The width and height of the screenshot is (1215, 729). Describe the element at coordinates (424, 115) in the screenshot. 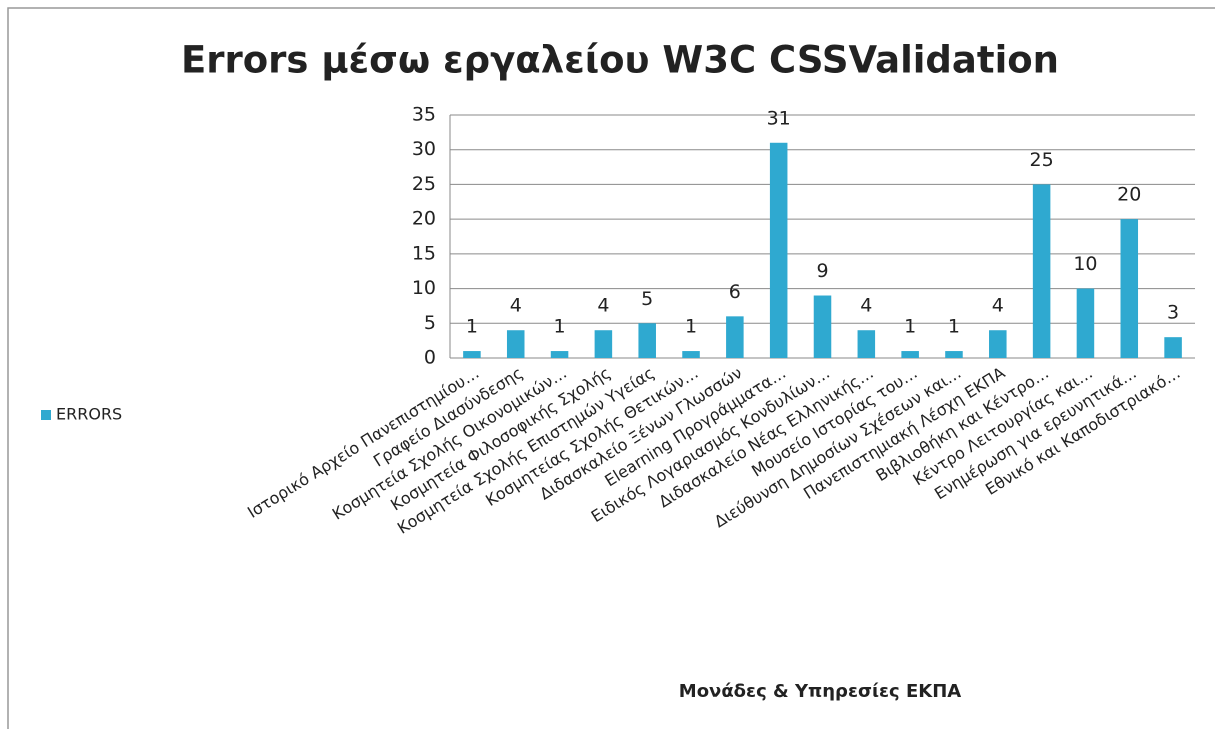

I see `y-tick-label: 35` at that location.